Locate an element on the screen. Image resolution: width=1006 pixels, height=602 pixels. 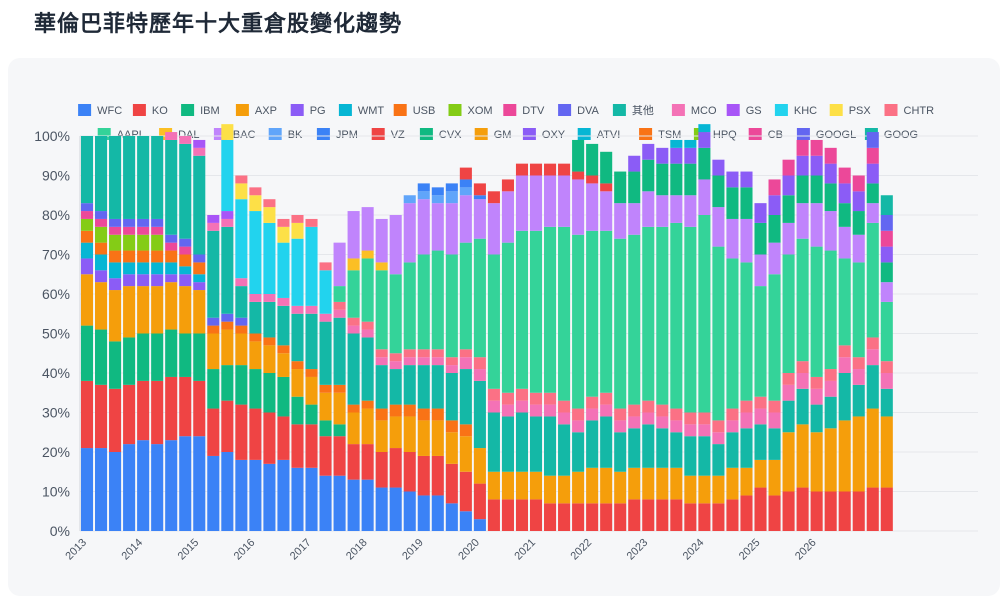
legend-item-pg: PG is located at coordinates (308, 110).